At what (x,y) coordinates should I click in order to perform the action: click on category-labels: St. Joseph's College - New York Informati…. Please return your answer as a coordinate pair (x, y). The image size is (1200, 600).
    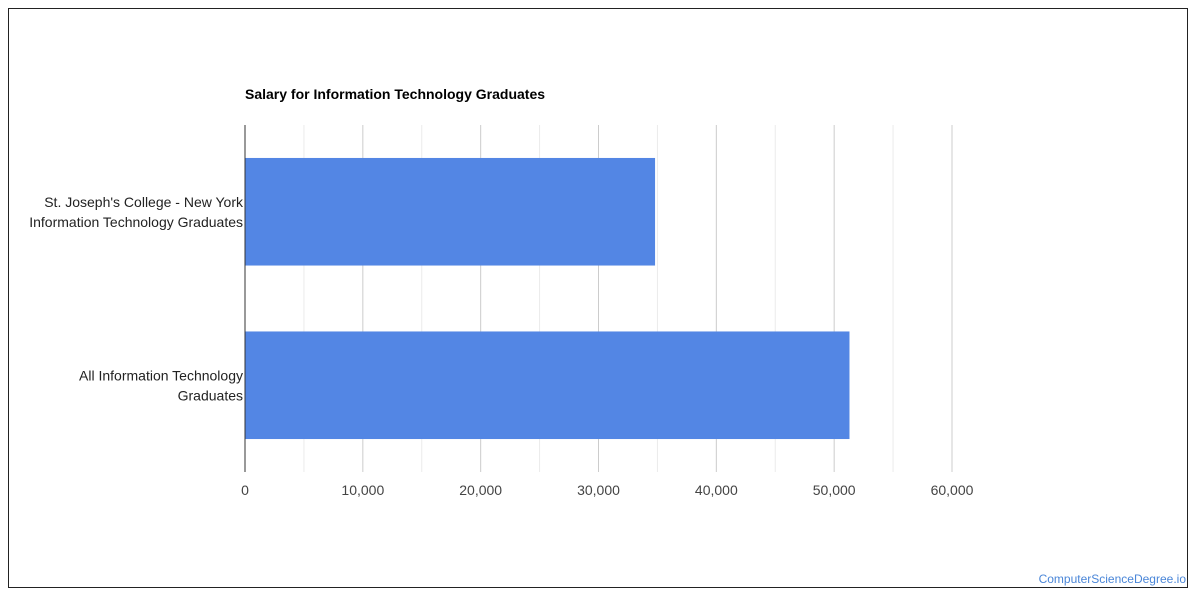
    Looking at the image, I should click on (136, 299).